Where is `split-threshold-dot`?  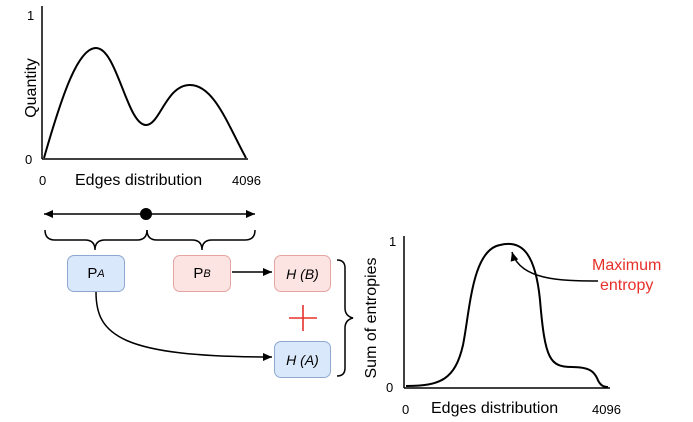
split-threshold-dot is located at coordinates (146, 214).